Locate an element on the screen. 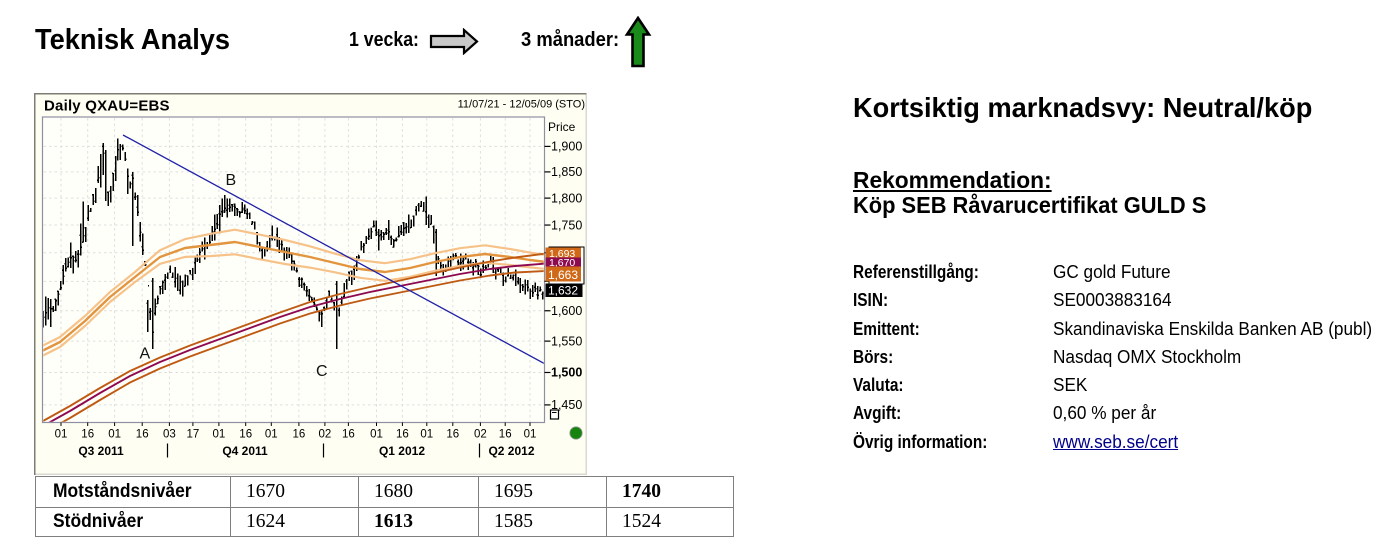  svg-text: B is located at coordinates (231, 180).